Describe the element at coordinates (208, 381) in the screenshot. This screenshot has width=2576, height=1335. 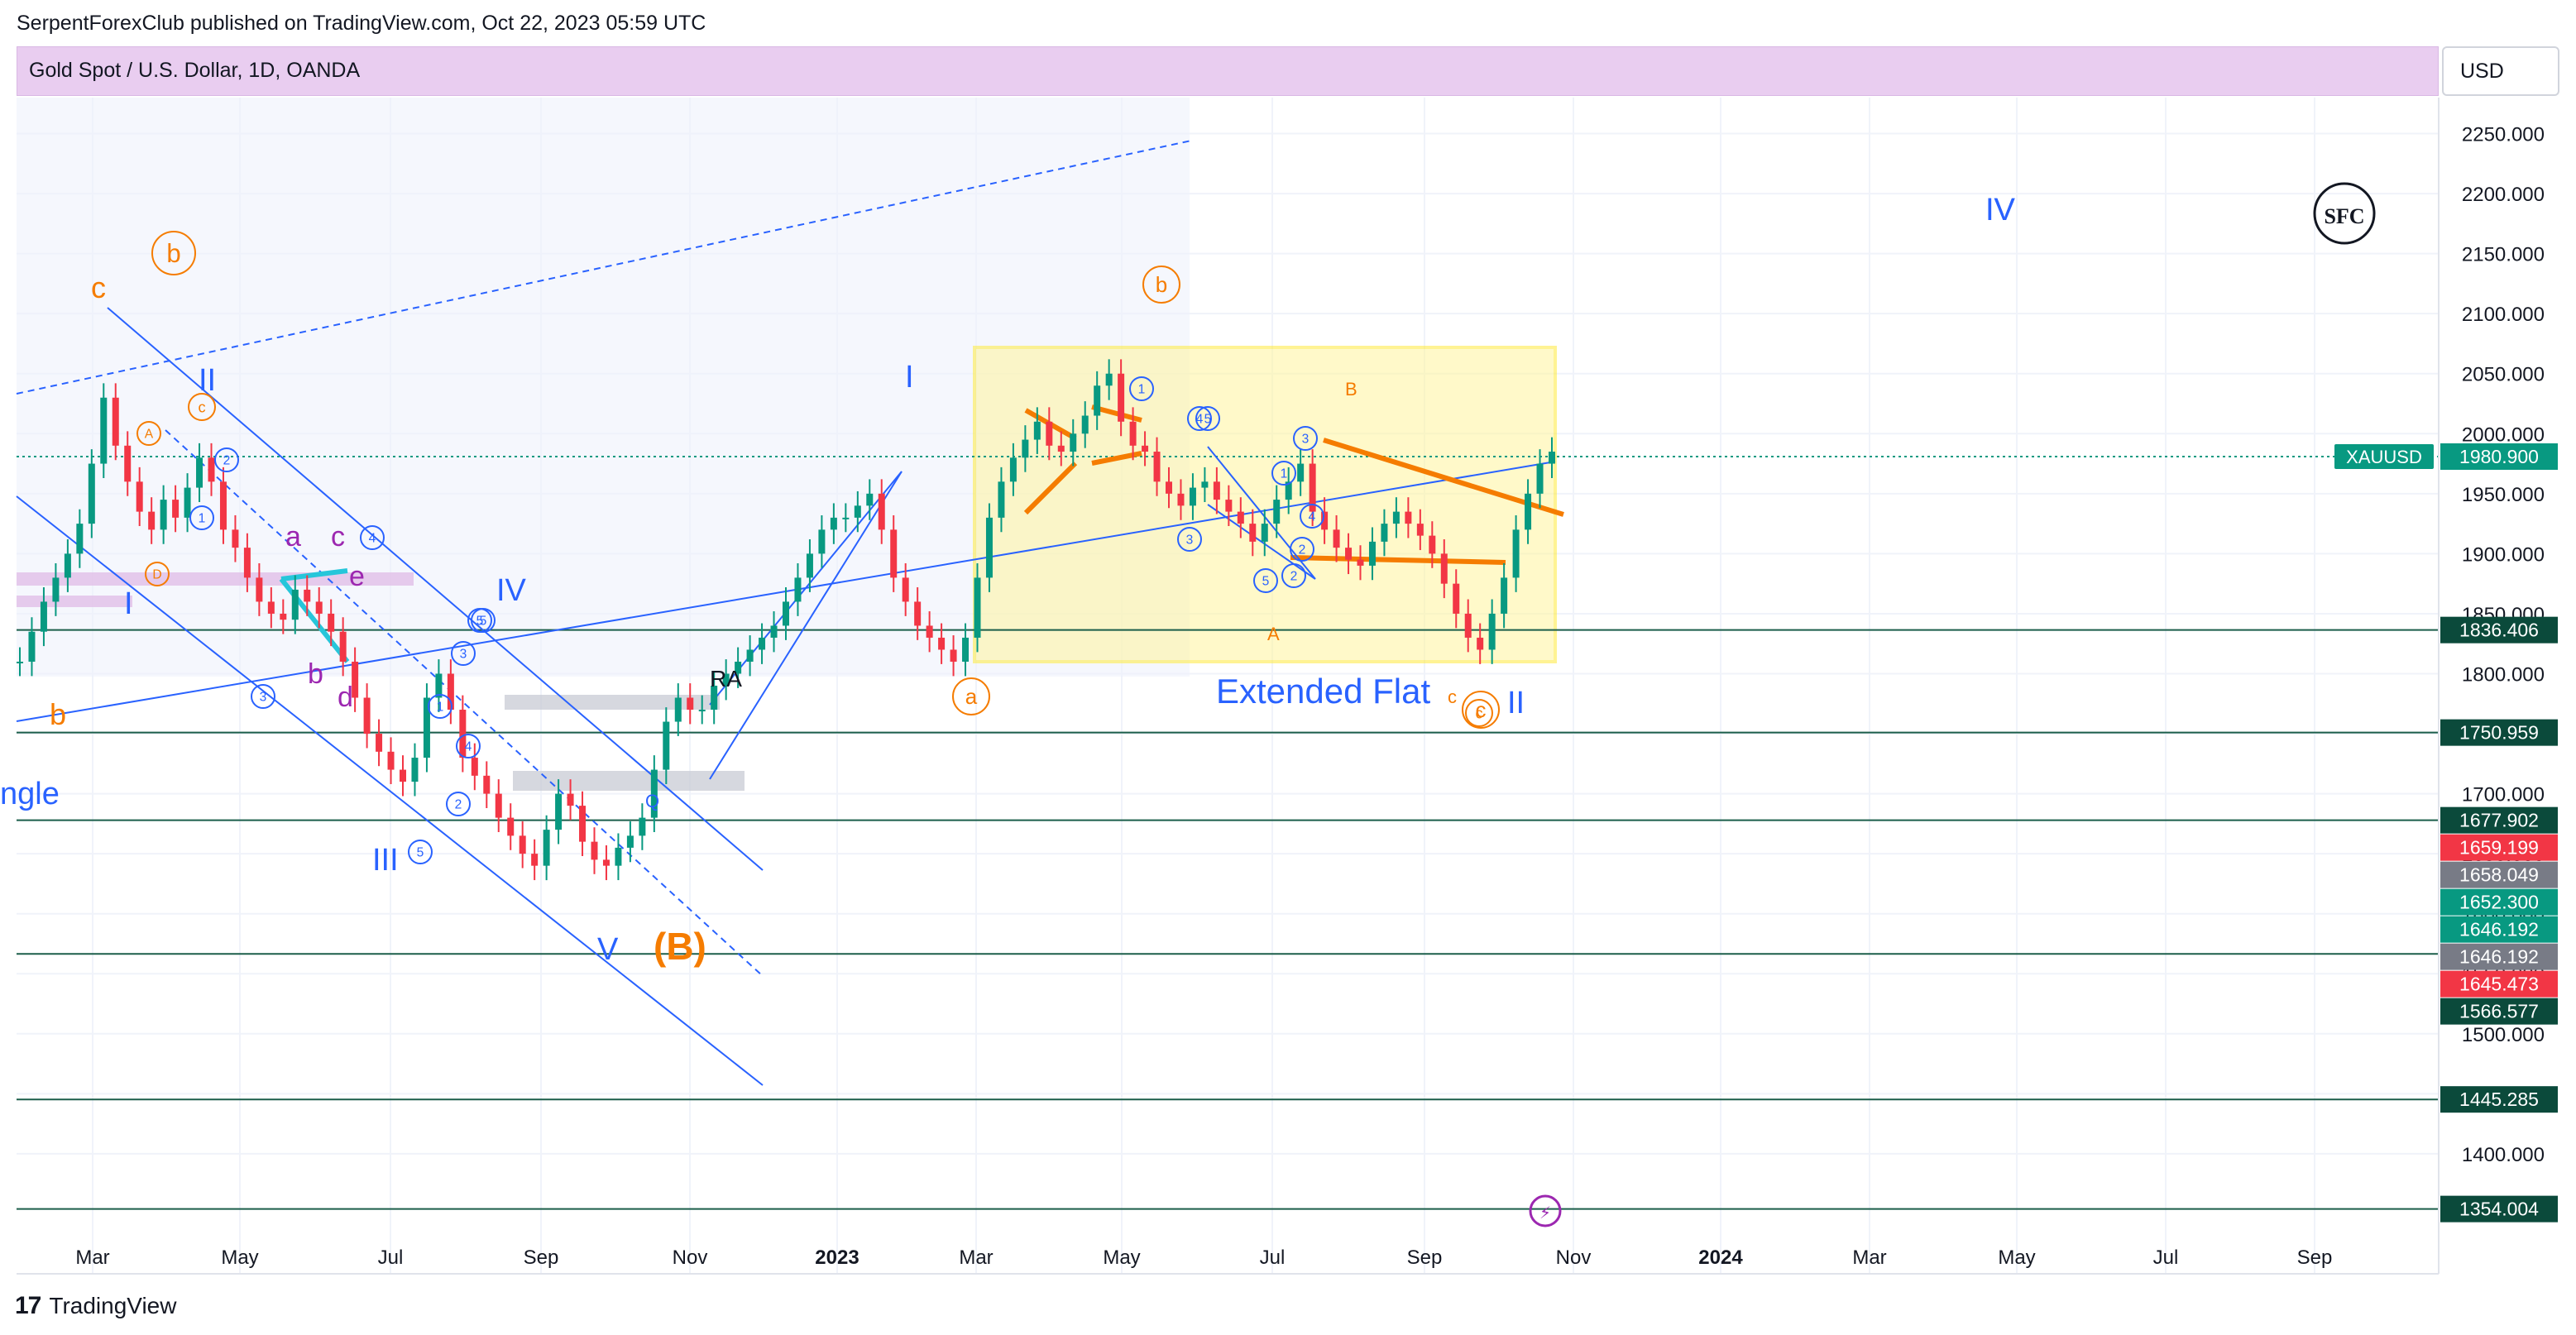
I see `annotation-label: II` at that location.